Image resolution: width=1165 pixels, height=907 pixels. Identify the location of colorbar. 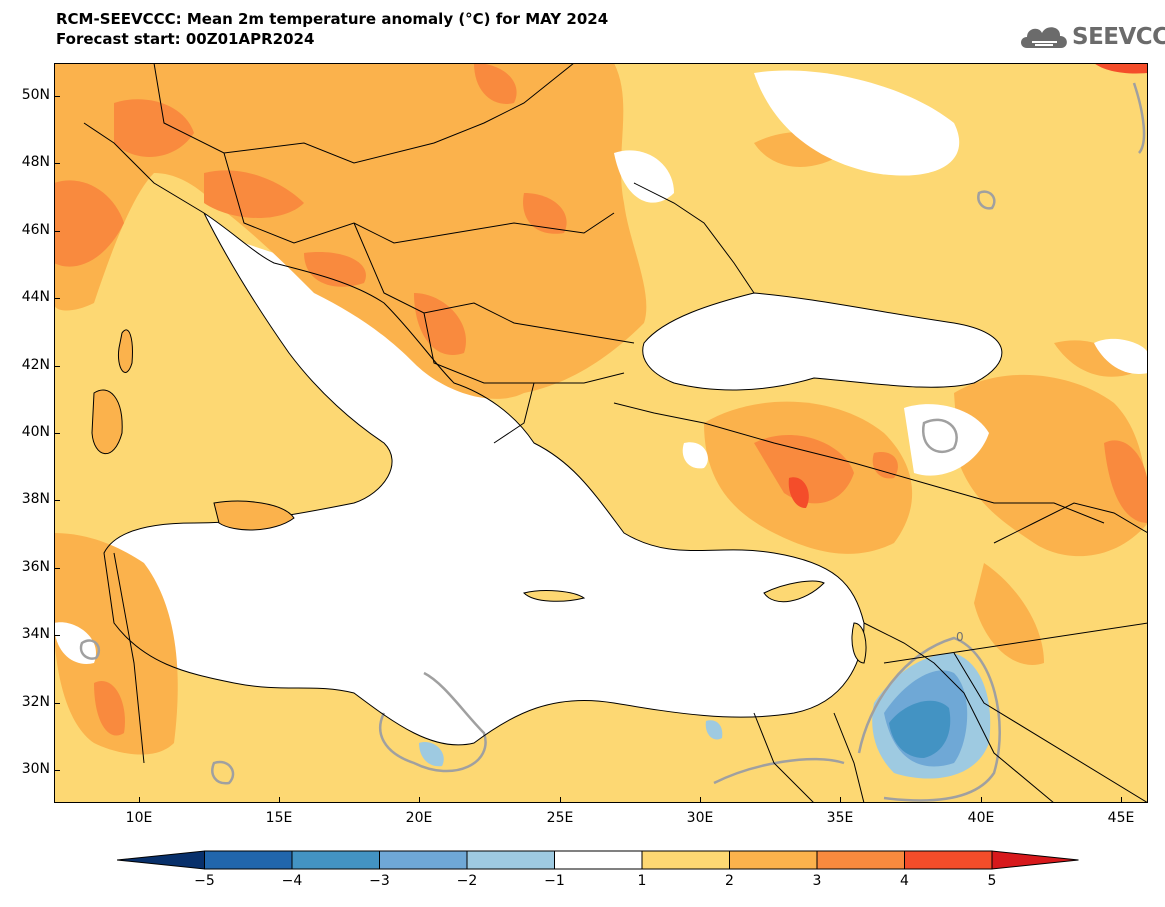
(598, 860).